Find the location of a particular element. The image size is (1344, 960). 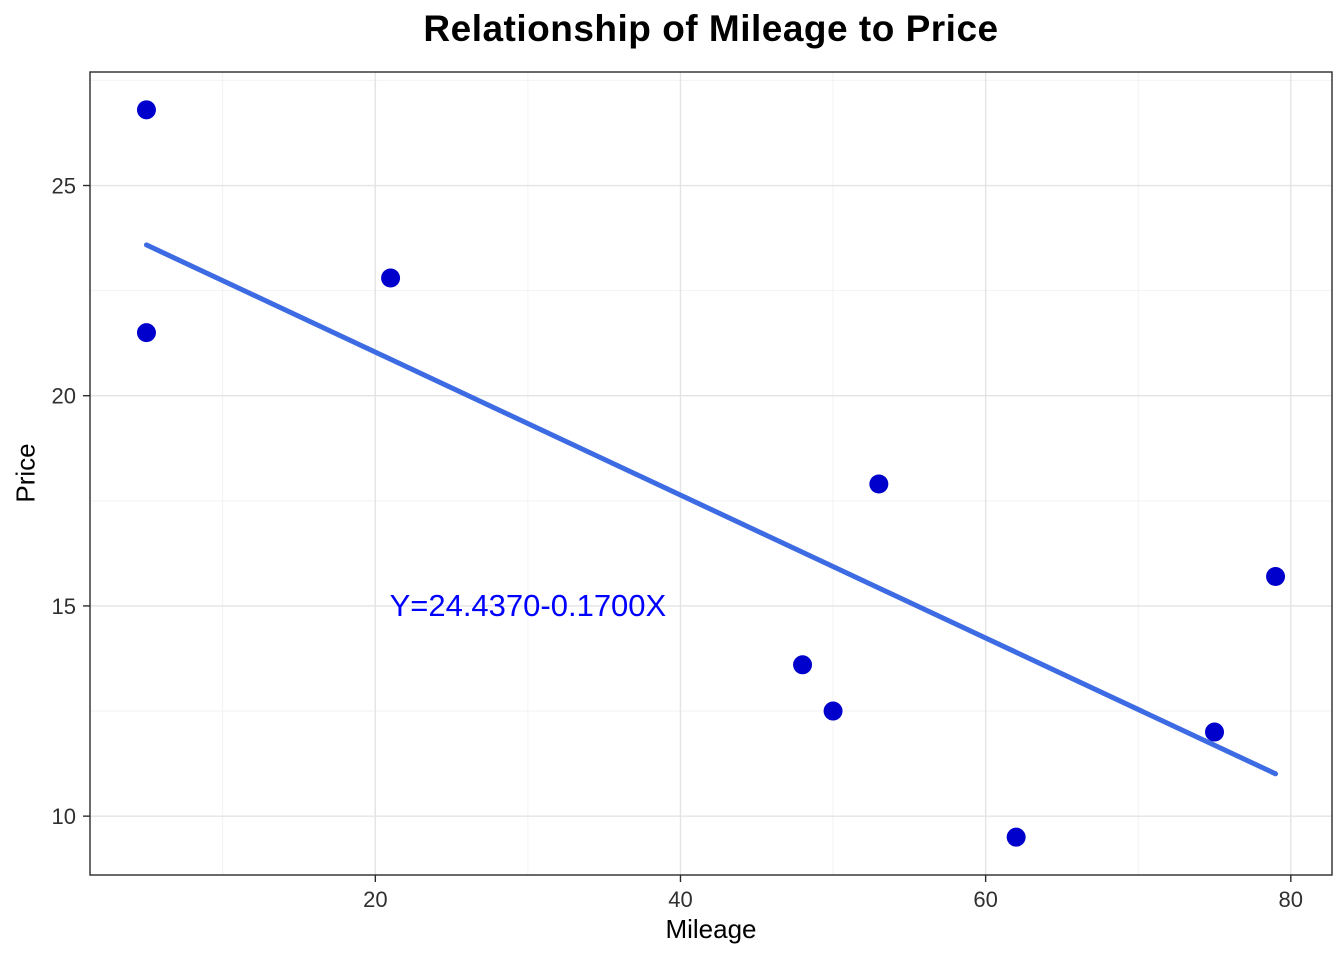

y-axis-tick-label: 20 is located at coordinates (64, 396).